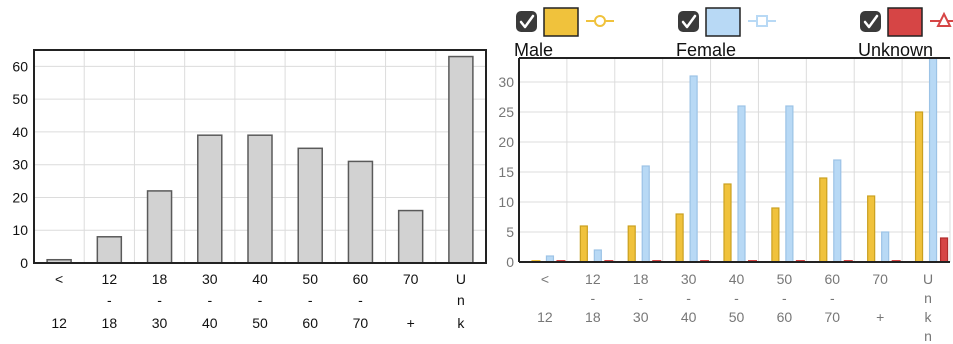 This screenshot has height=344, width=953. Describe the element at coordinates (510, 232) in the screenshot. I see `y-tick-label: 5` at that location.